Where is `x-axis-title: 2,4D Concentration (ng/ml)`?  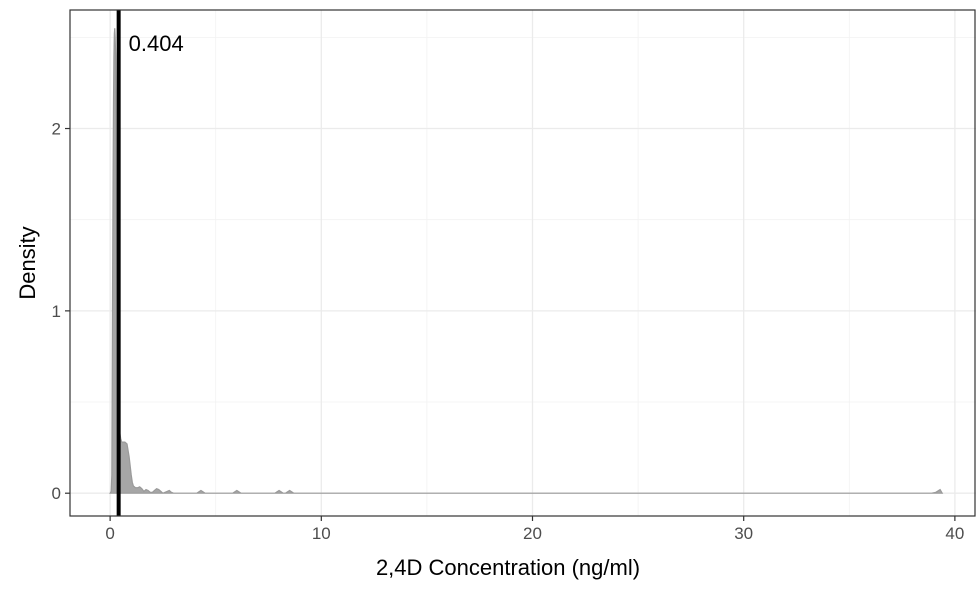 x-axis-title: 2,4D Concentration (ng/ml) is located at coordinates (508, 567).